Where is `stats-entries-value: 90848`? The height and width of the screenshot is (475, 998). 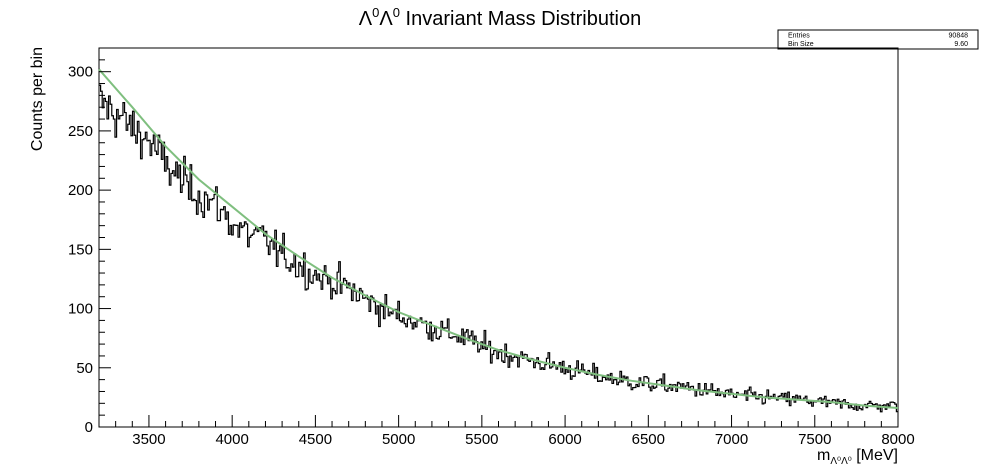
stats-entries-value: 90848 is located at coordinates (959, 36).